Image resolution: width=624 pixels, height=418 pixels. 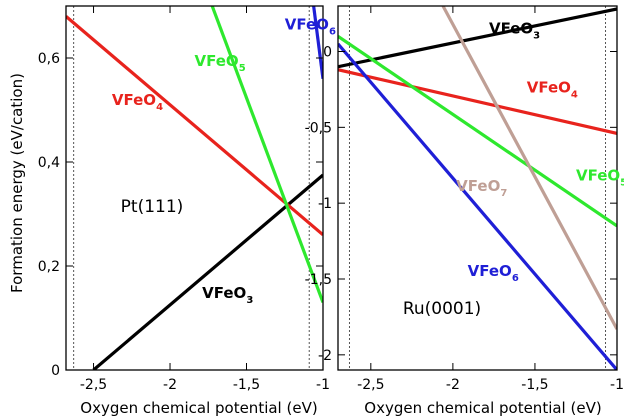 What do you see at coordinates (49, 267) in the screenshot?
I see `y-tick-label: 0,2` at bounding box center [49, 267].